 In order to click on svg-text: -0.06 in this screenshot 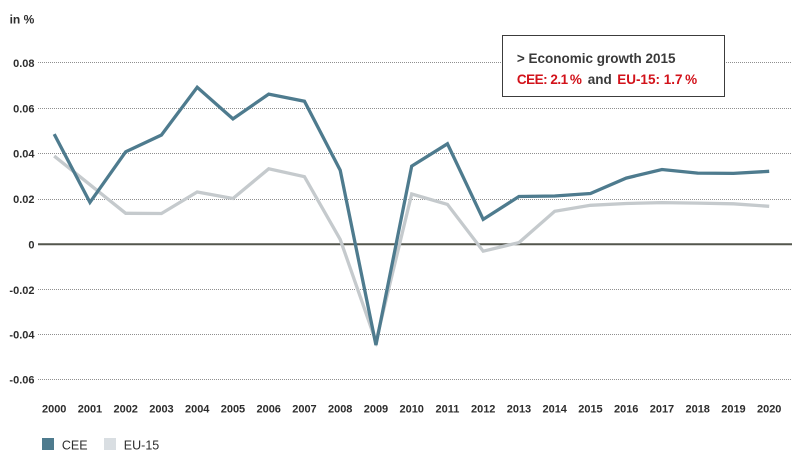, I will do `click(21, 381)`.